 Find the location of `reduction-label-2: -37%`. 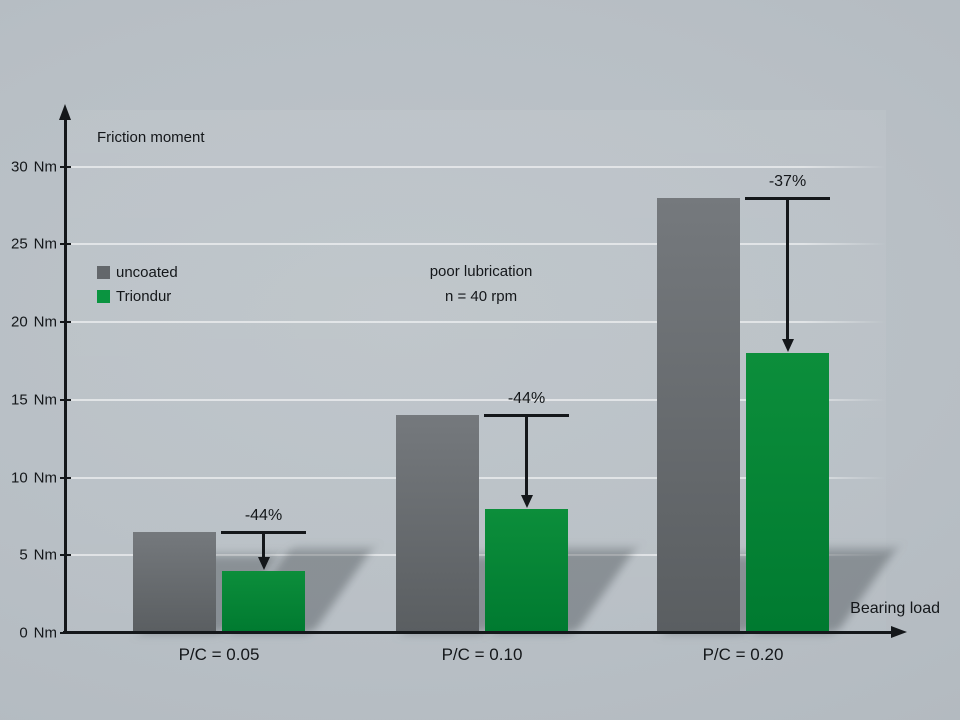

reduction-label-2: -37% is located at coordinates (787, 181).